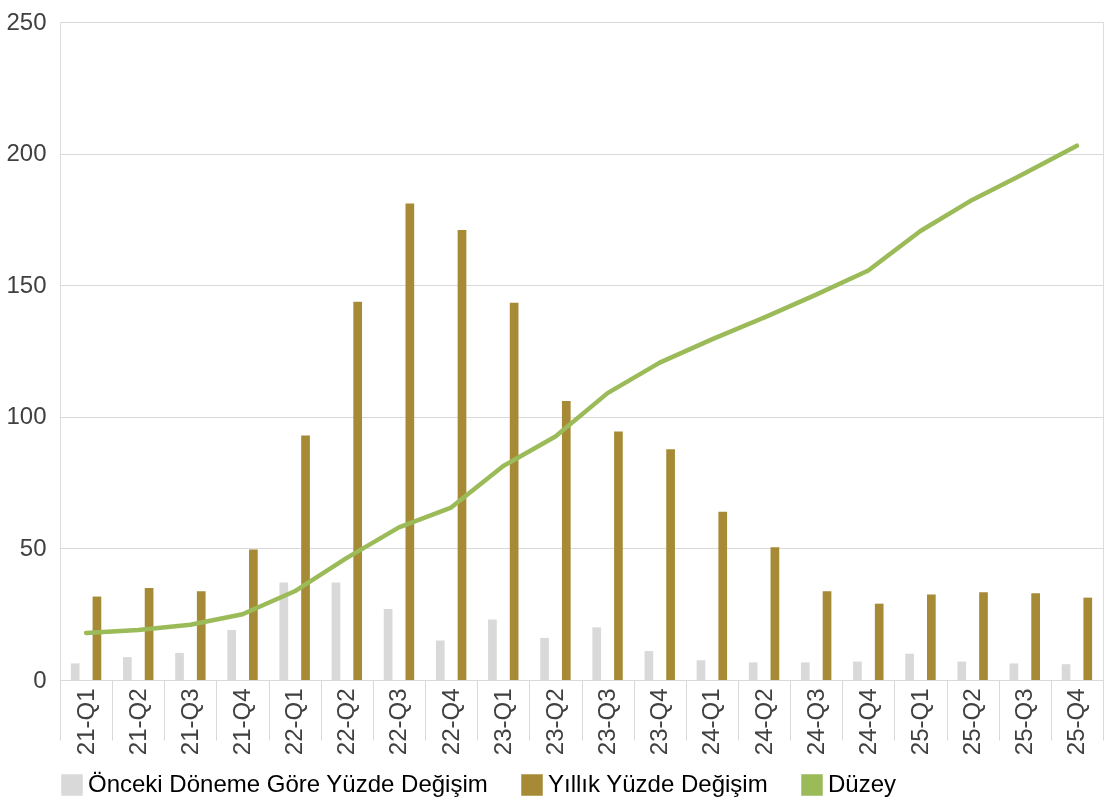 The image size is (1114, 803). I want to click on x-tick-label: 22-Q3, so click(398, 722).